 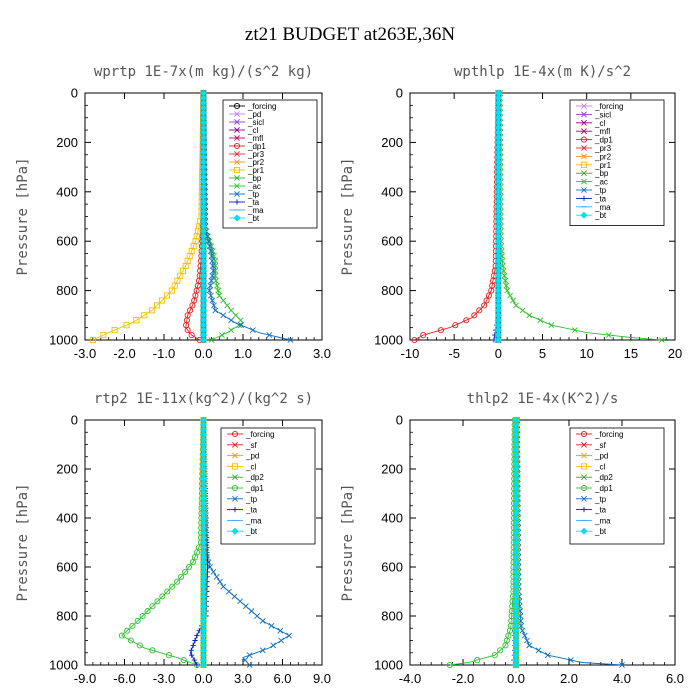 I want to click on series-bt, so click(x=203, y=542).